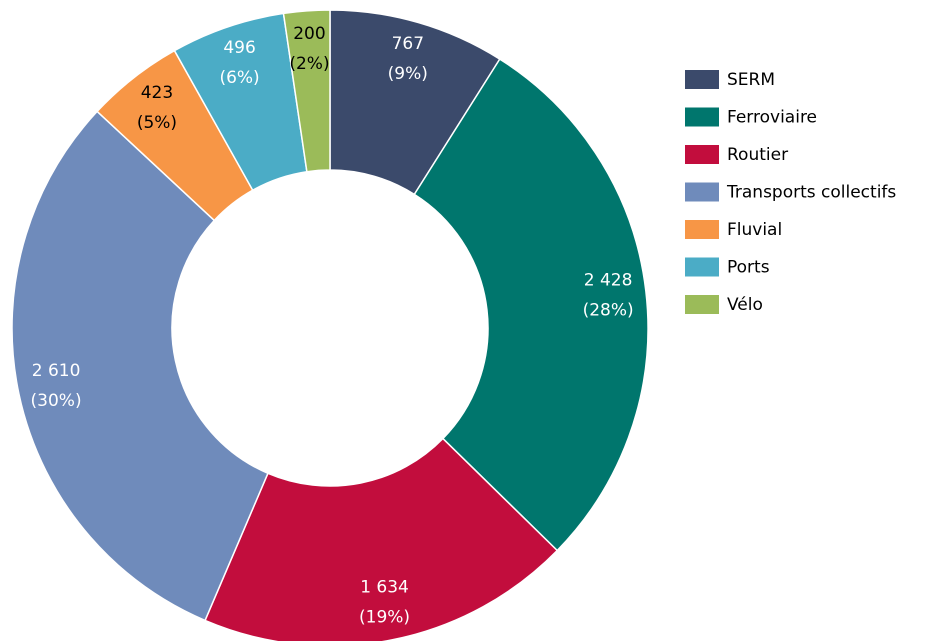 The width and height of the screenshot is (928, 641). I want to click on legend-label: Routier, so click(757, 155).